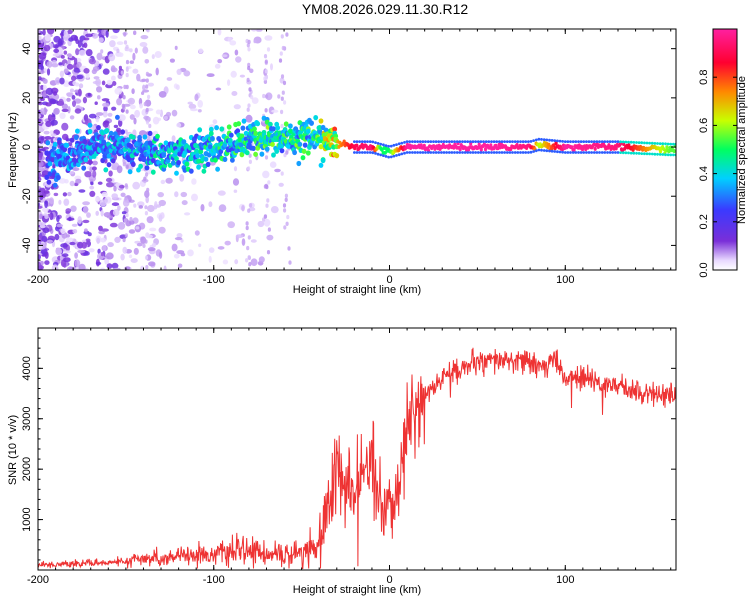  Describe the element at coordinates (357, 590) in the screenshot. I see `snr-xlabel: Height of straight line (km)` at that location.